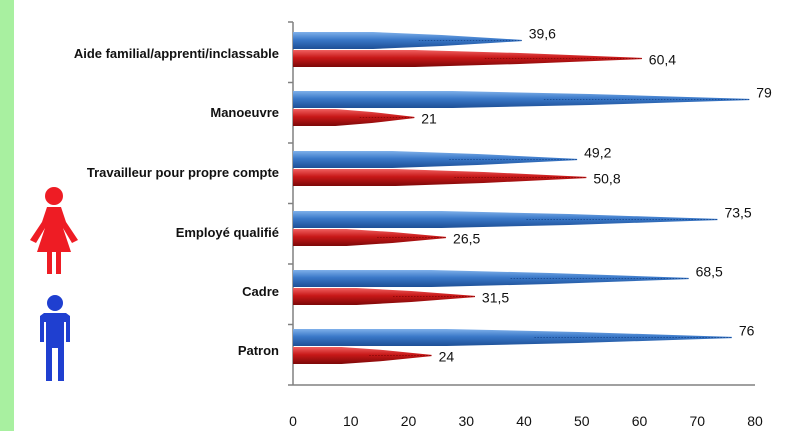 The width and height of the screenshot is (807, 431). What do you see at coordinates (495, 298) in the screenshot?
I see `women-value-label: 31,5` at bounding box center [495, 298].